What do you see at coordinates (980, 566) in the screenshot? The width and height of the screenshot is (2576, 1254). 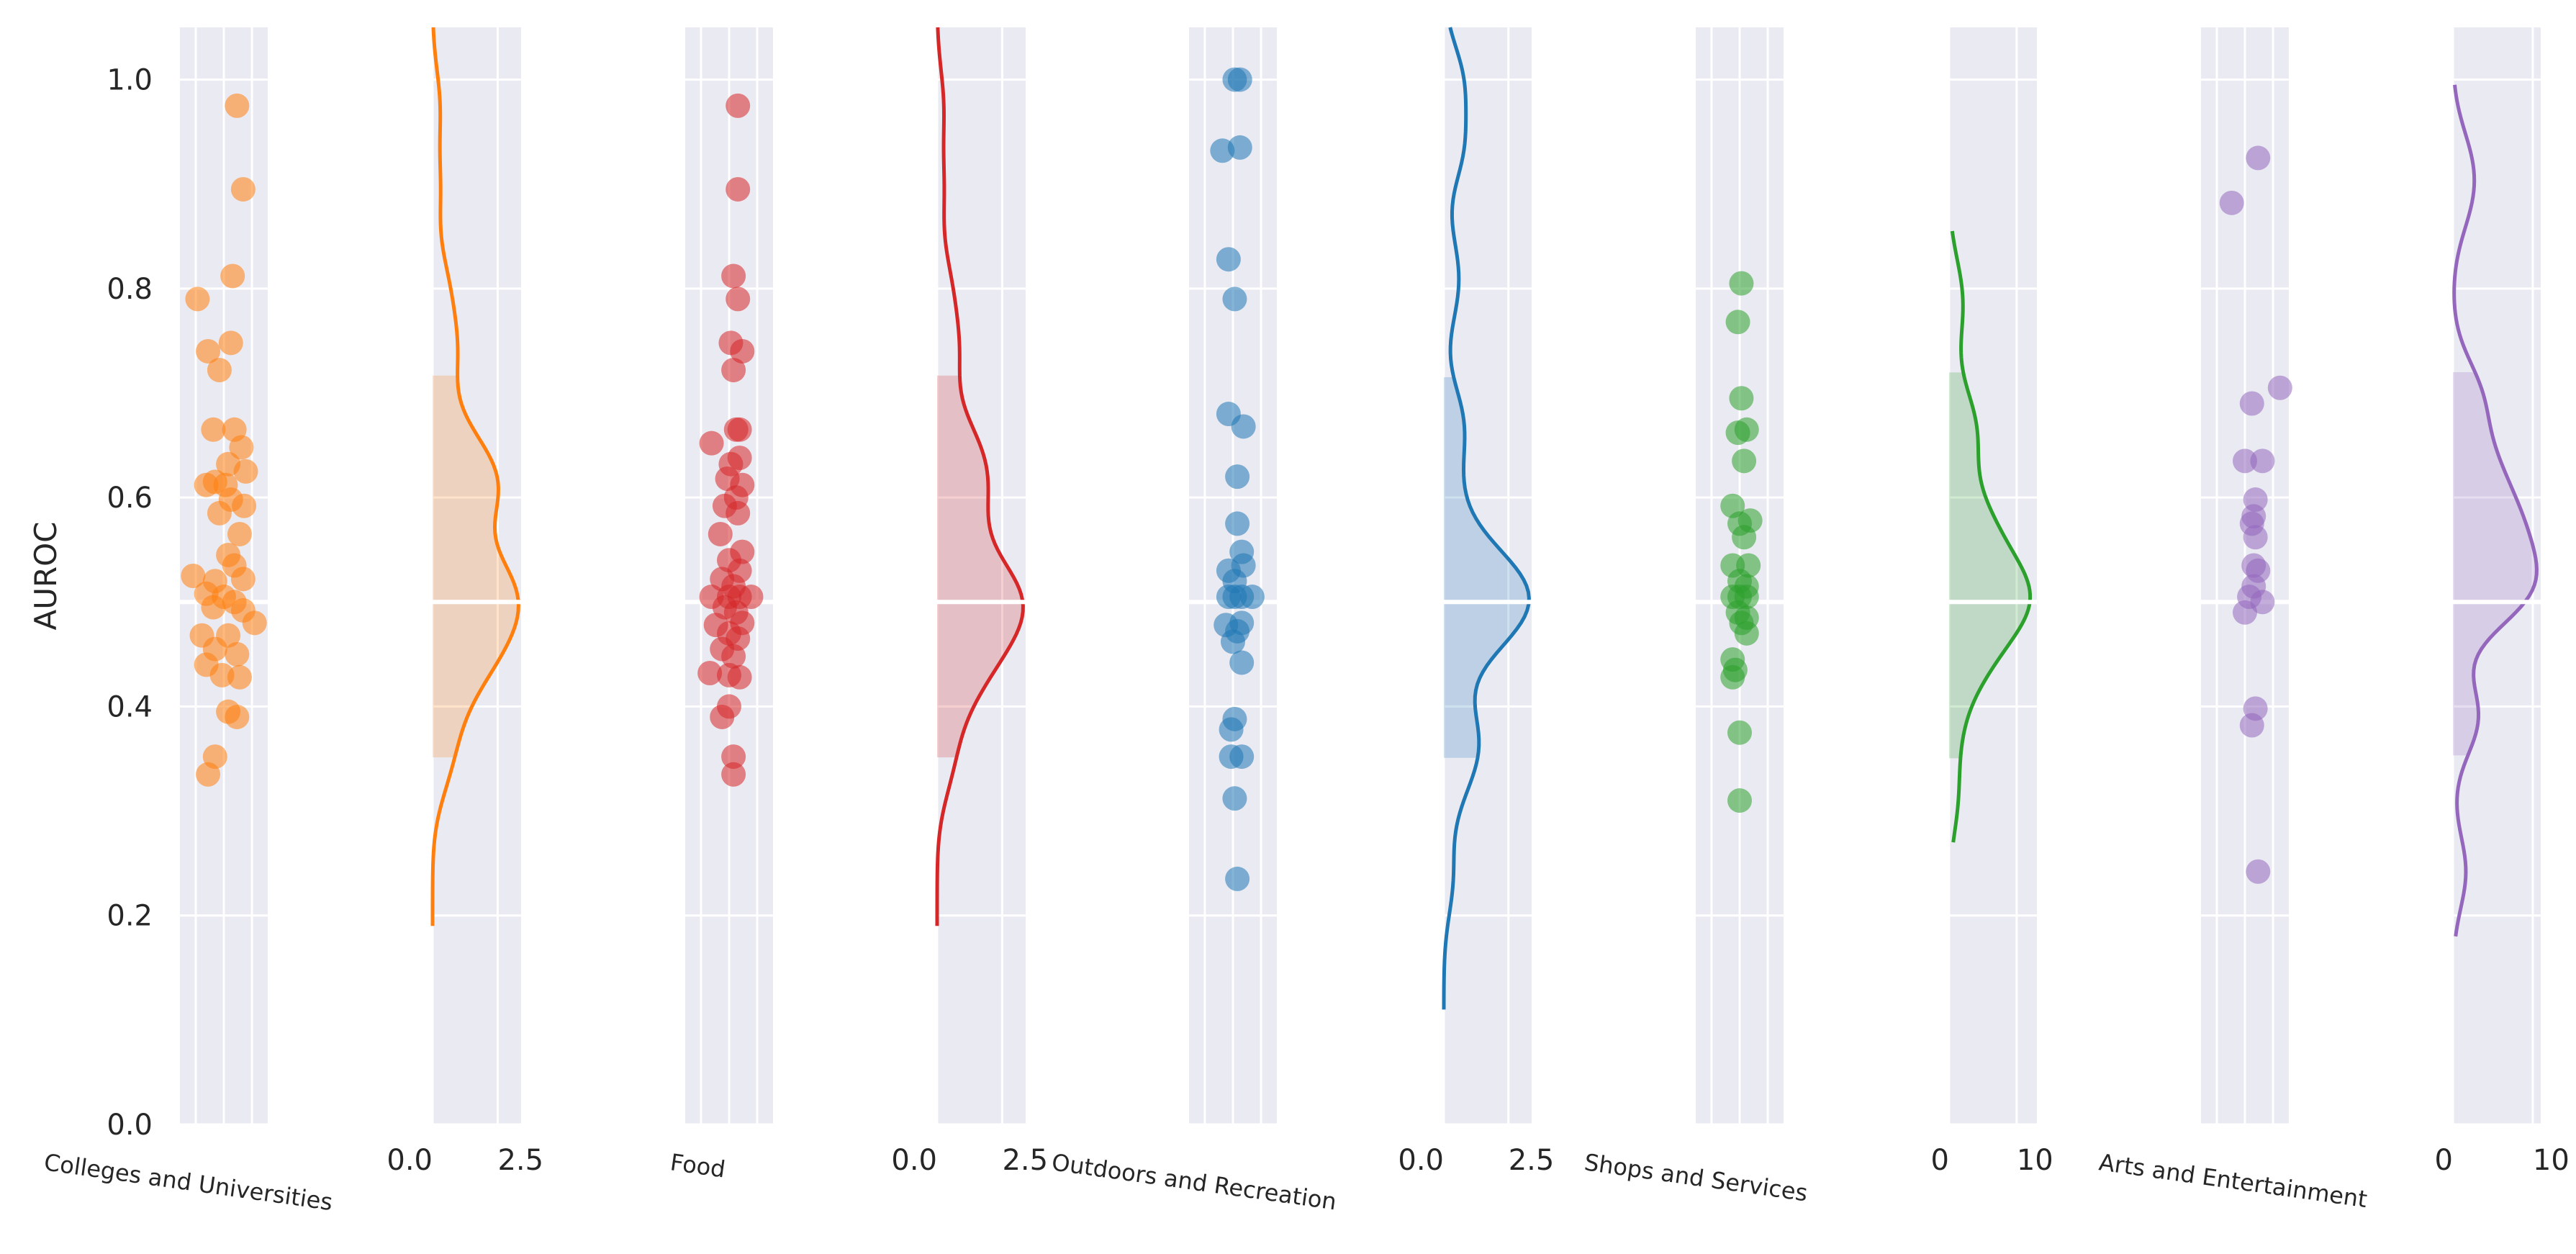 I see `density-fill-food` at bounding box center [980, 566].